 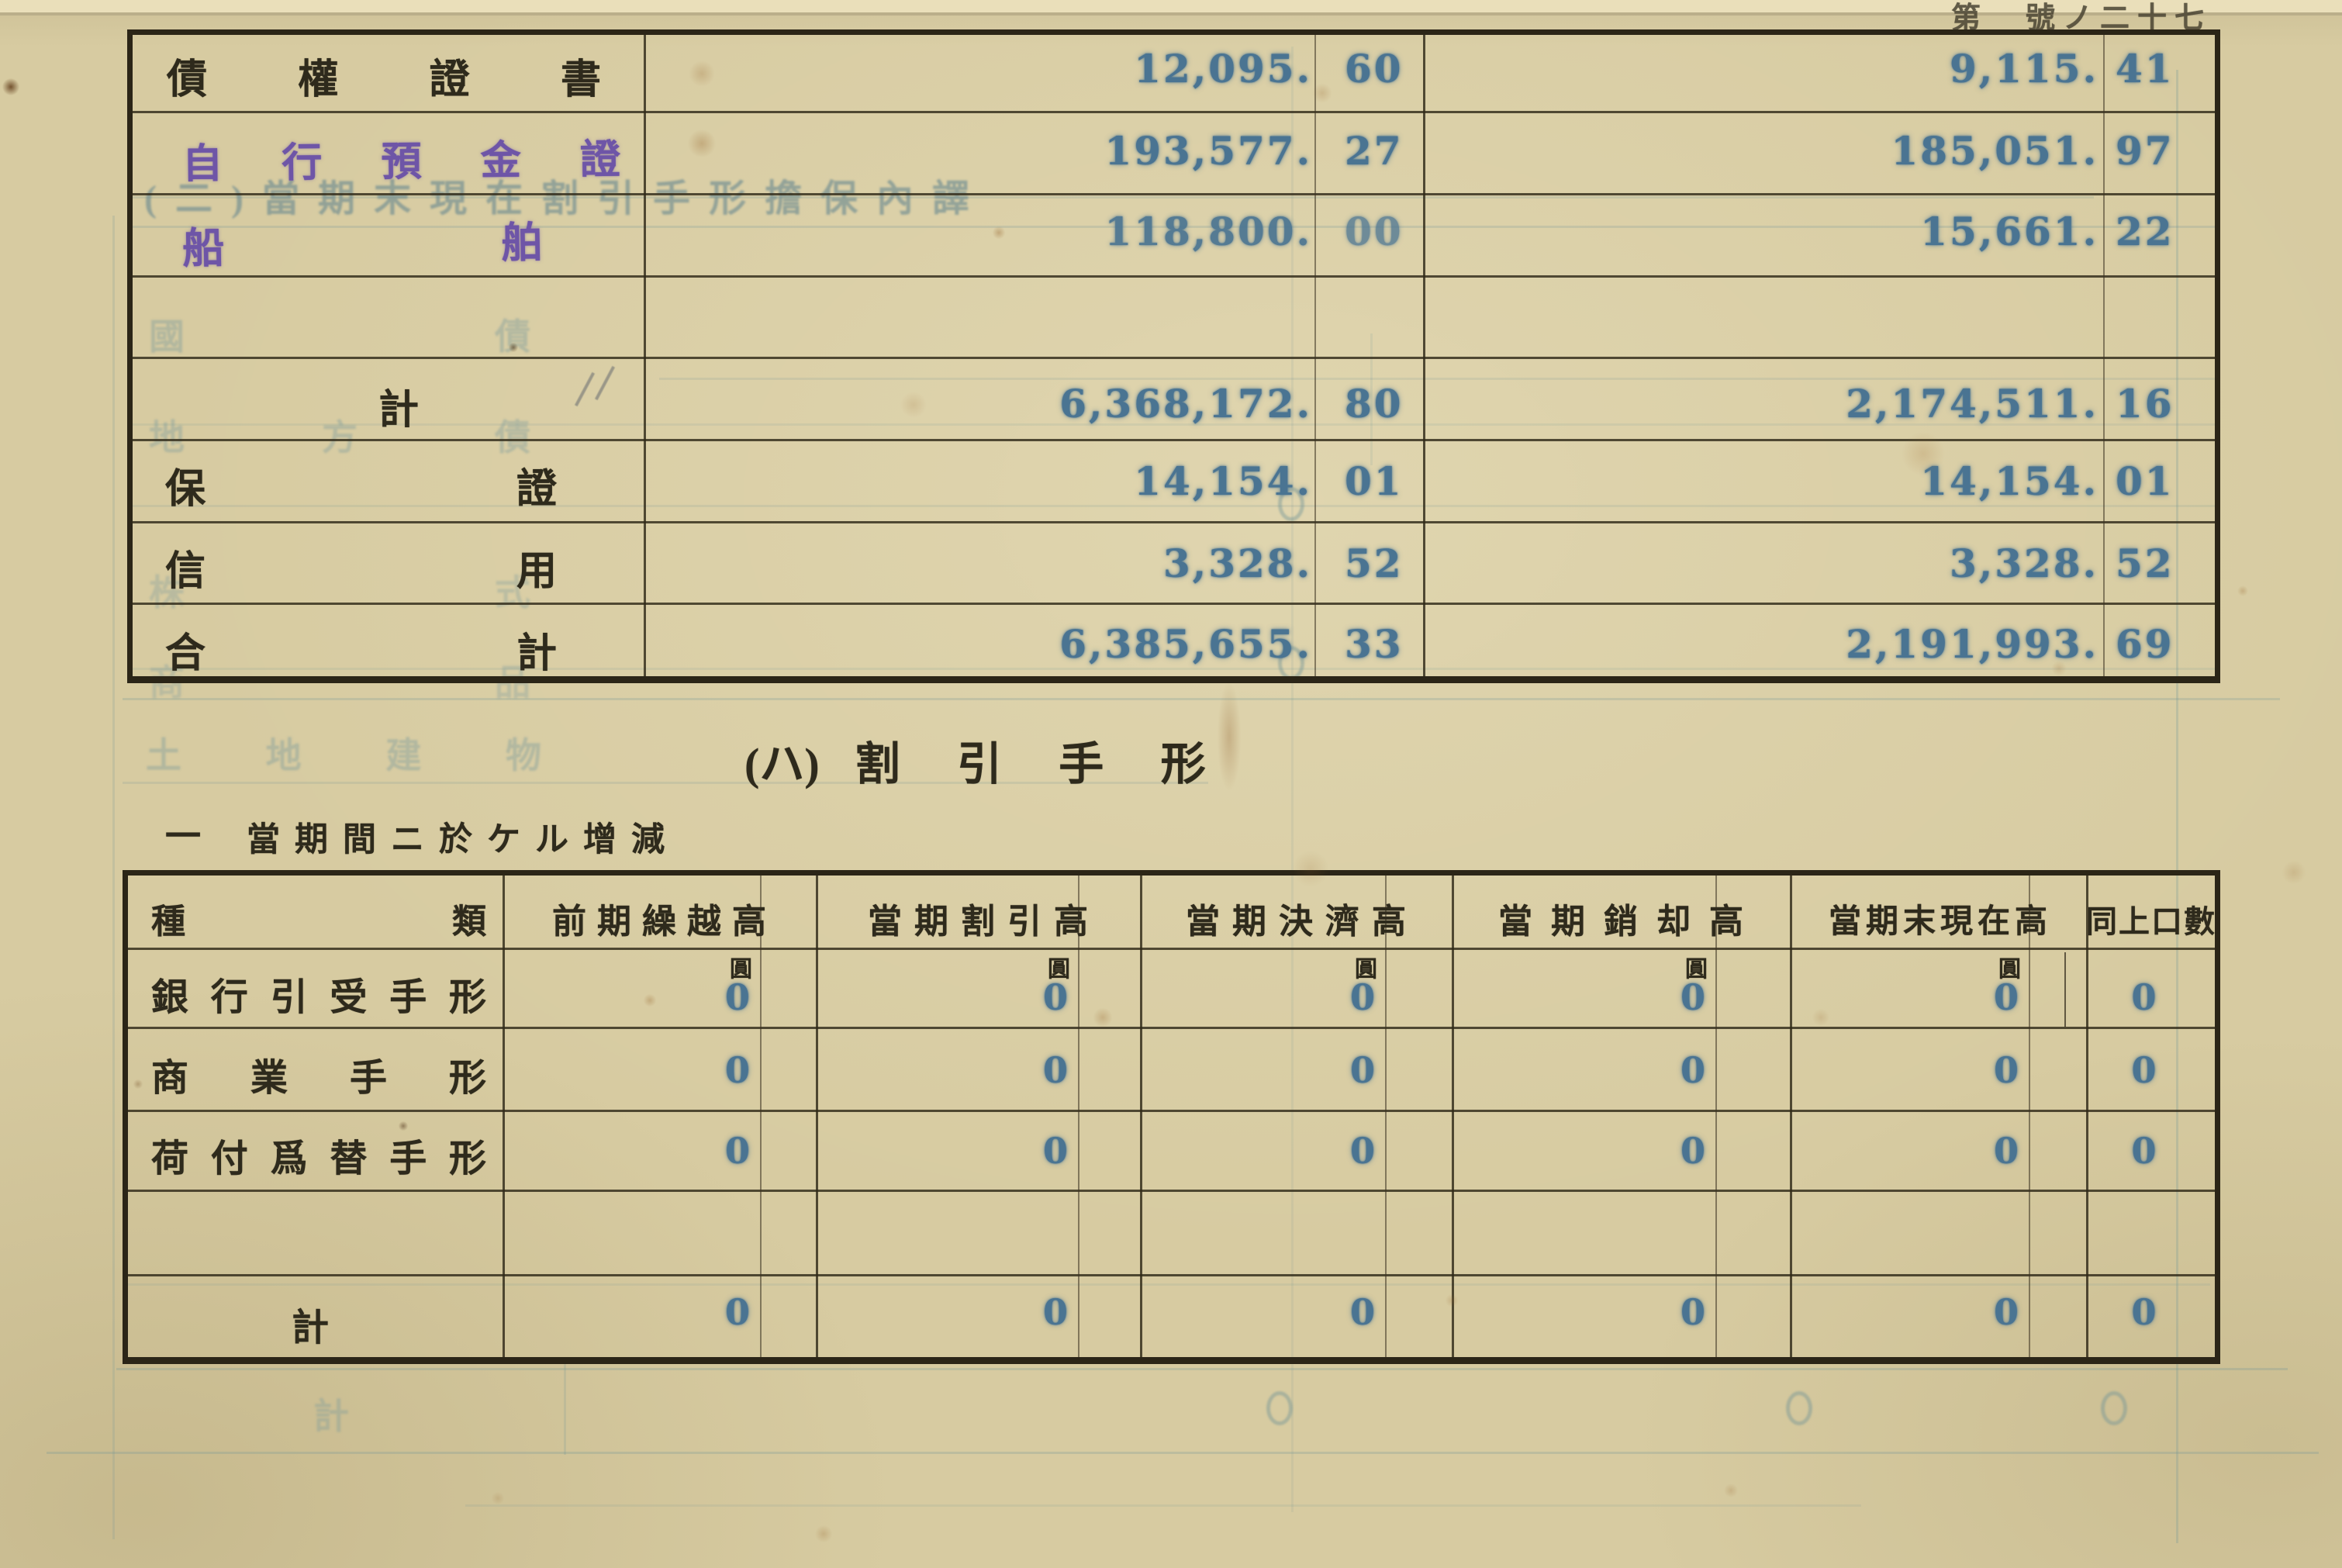 What do you see at coordinates (339, 337) in the screenshot?
I see `bleed-label: 國債` at bounding box center [339, 337].